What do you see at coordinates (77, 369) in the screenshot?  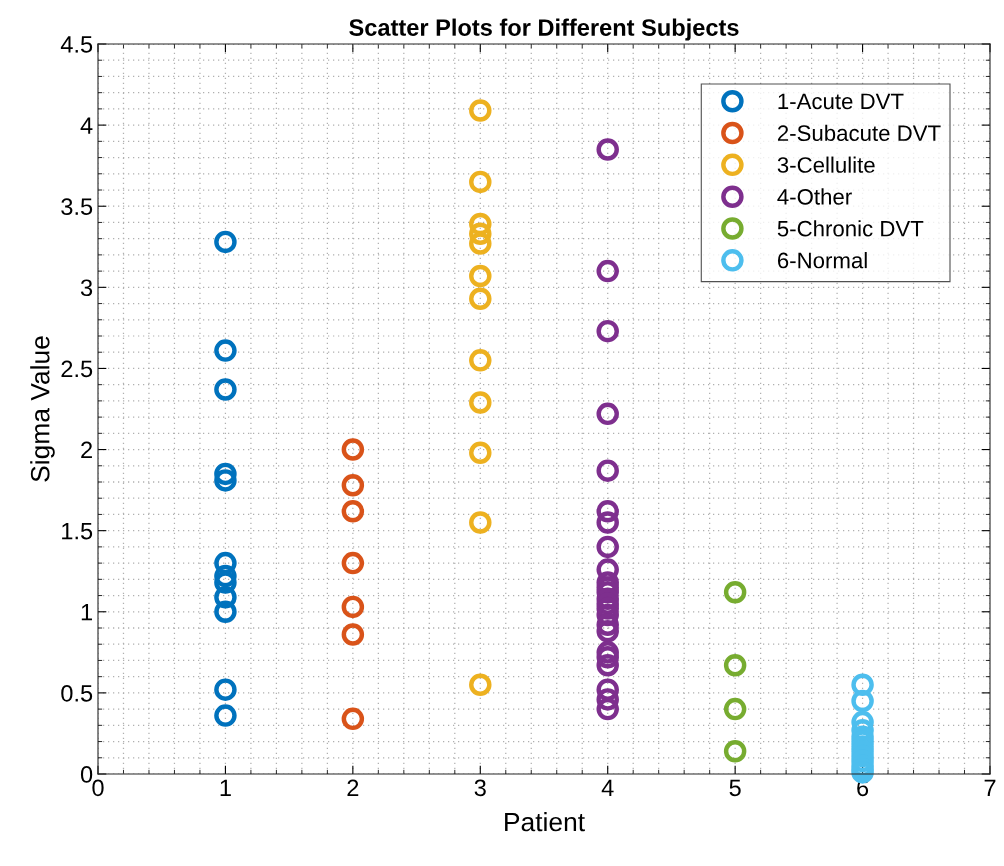 I see `y-tick-label: 2.5` at bounding box center [77, 369].